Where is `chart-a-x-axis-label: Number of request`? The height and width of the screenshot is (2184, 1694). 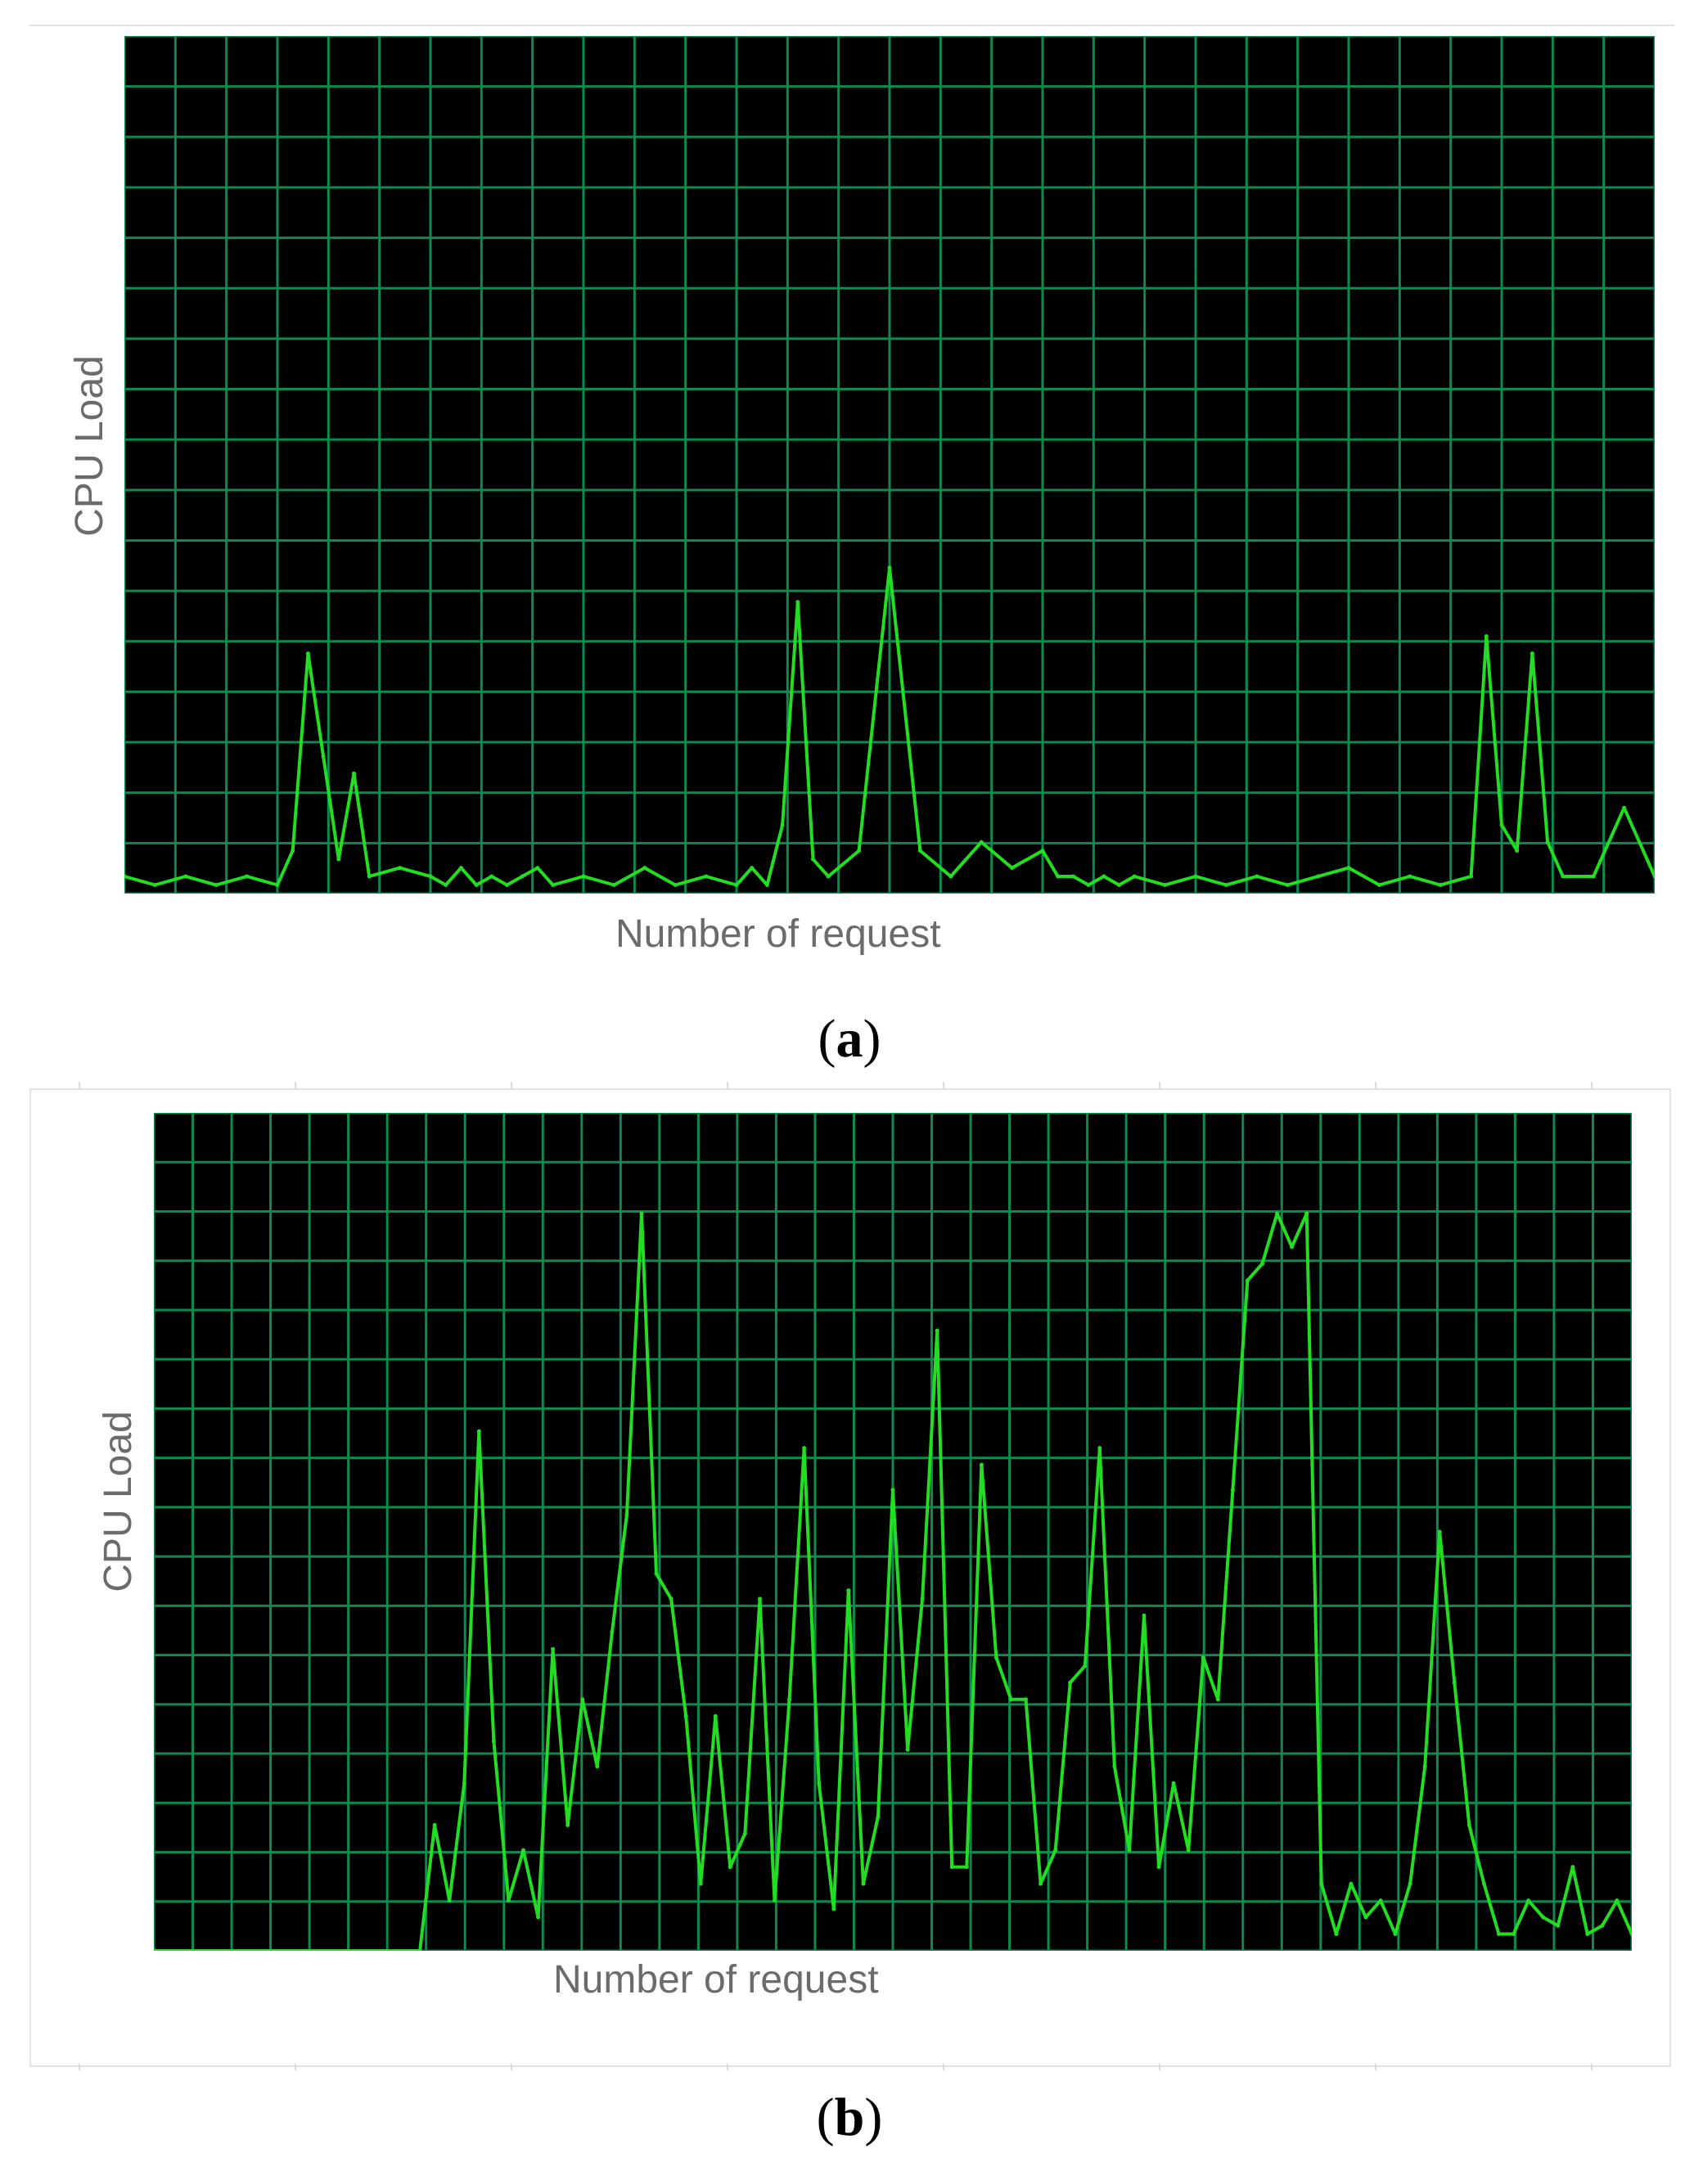 chart-a-x-axis-label: Number of request is located at coordinates (778, 934).